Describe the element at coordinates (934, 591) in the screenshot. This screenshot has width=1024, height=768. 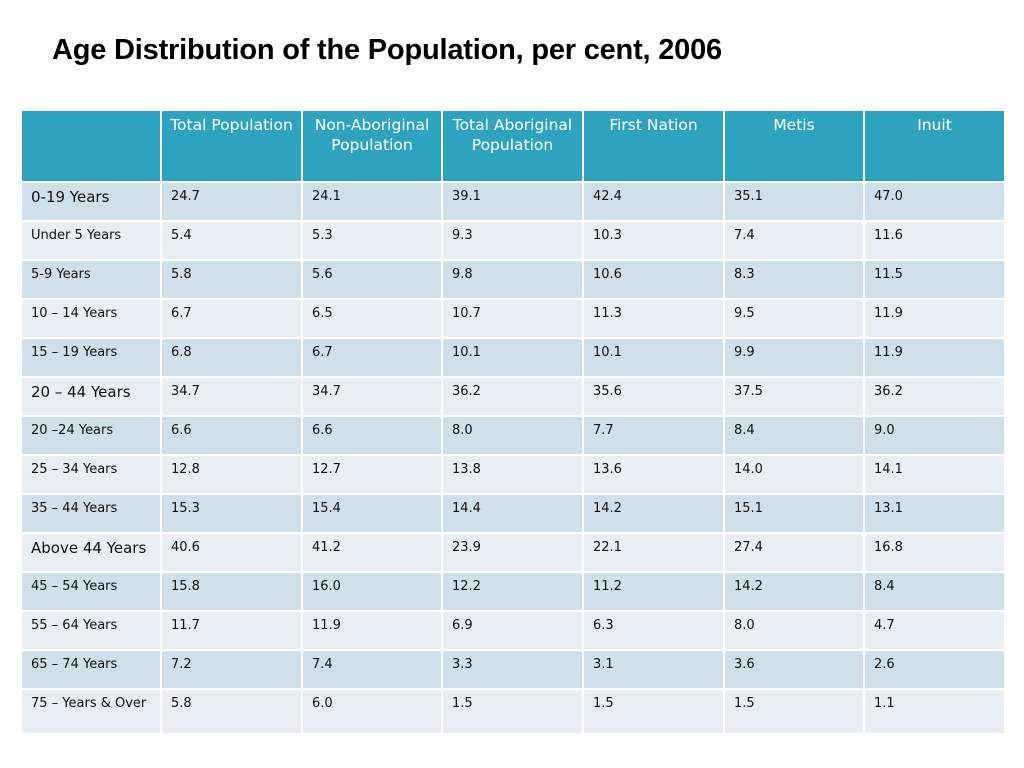
I see `cell-value: 8.4` at that location.